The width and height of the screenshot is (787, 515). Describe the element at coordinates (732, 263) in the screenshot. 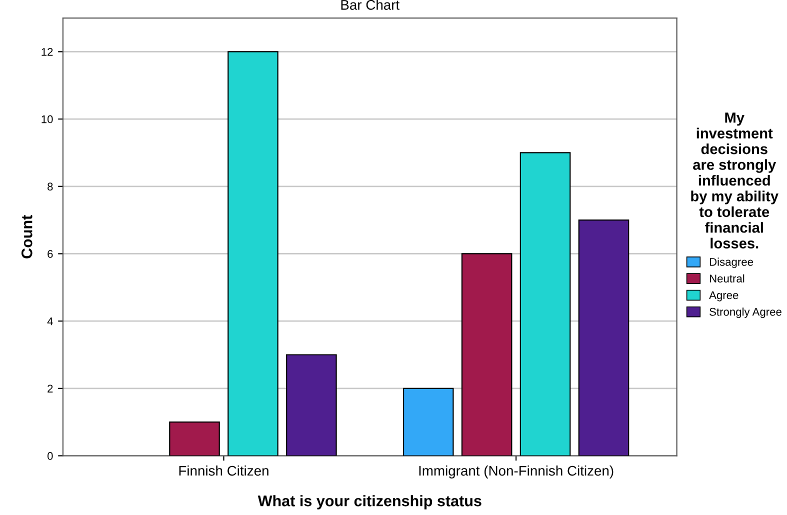

I see `legend-label: Disagree` at that location.